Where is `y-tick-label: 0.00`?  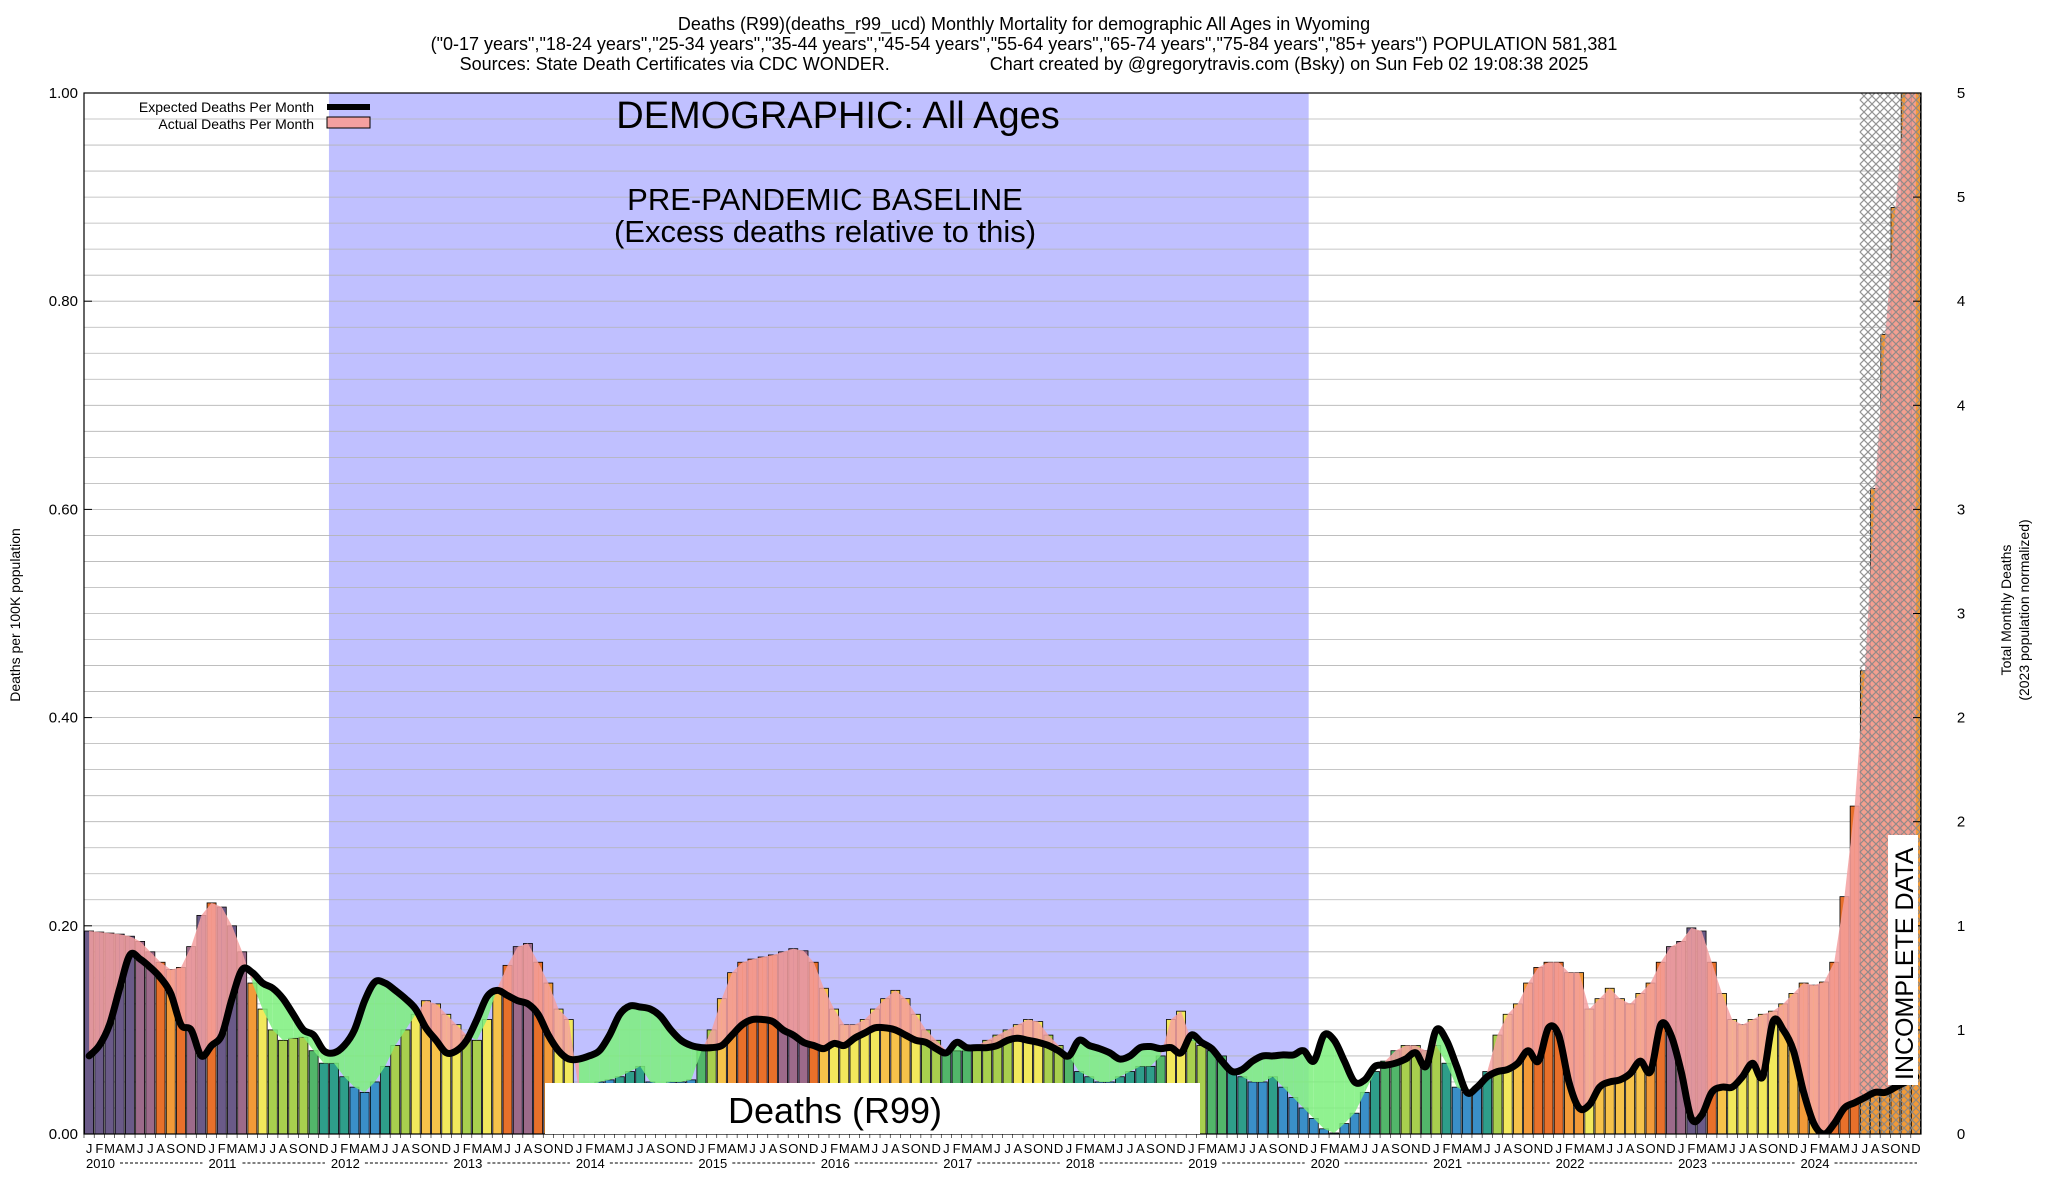
y-tick-label: 0.00 is located at coordinates (63, 1134).